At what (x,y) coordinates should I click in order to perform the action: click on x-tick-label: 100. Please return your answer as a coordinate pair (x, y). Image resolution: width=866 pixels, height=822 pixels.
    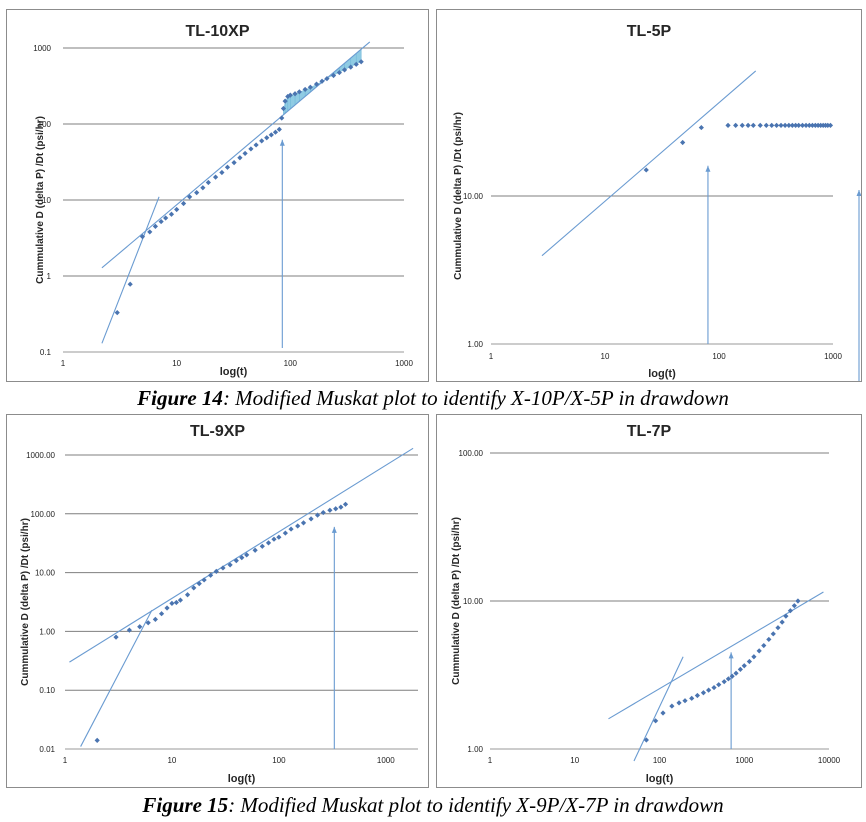
    Looking at the image, I should click on (279, 760).